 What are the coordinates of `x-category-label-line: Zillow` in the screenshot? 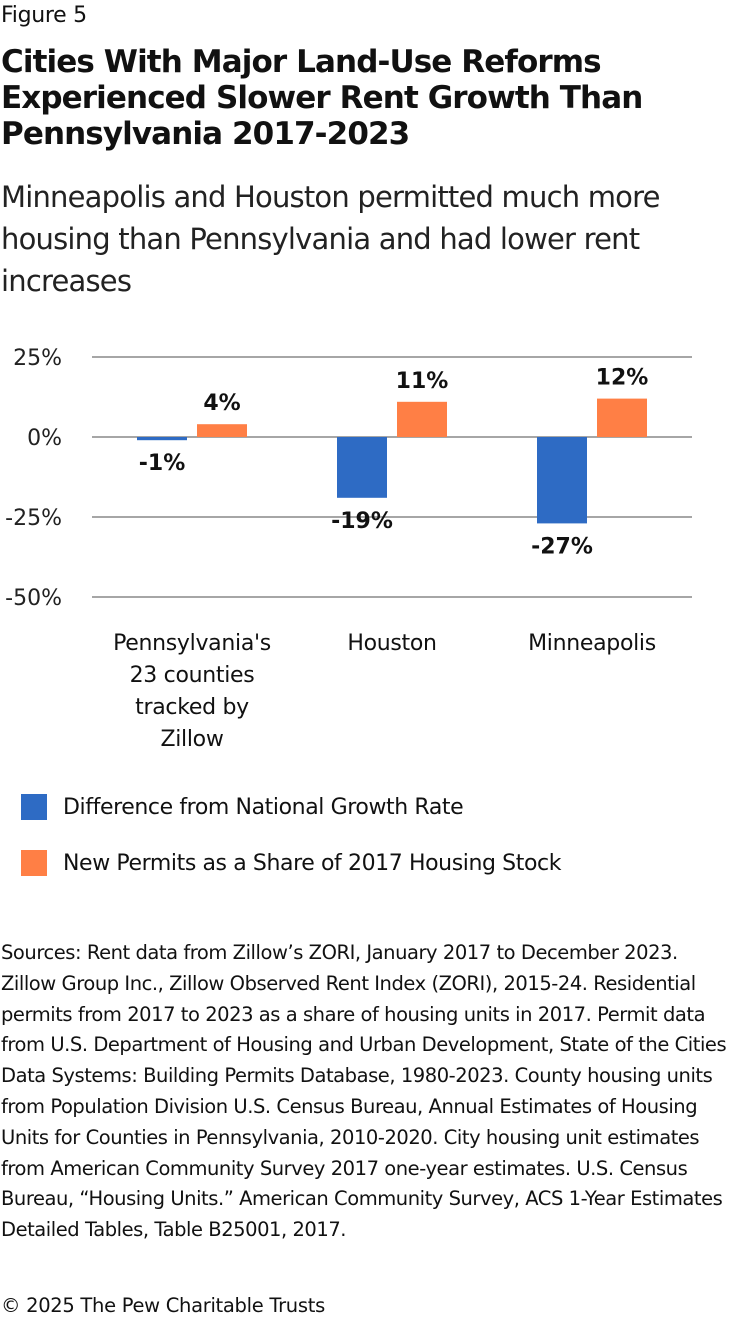 It's located at (192, 739).